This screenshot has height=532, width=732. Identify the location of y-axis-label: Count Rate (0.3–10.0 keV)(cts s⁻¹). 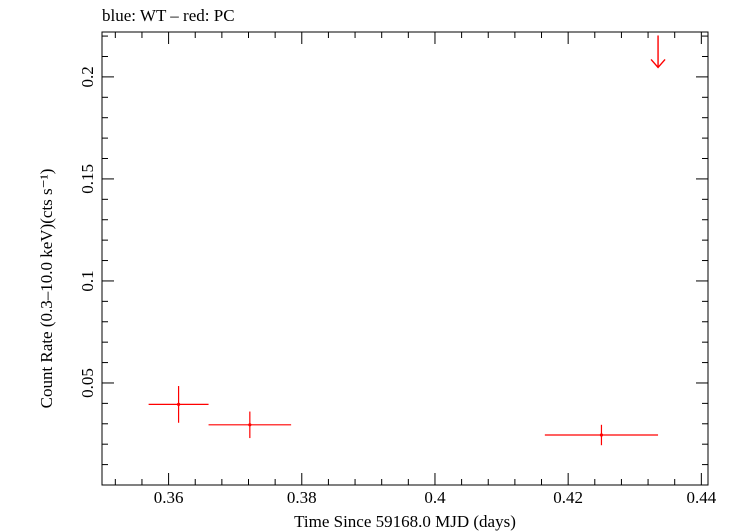
(46, 289).